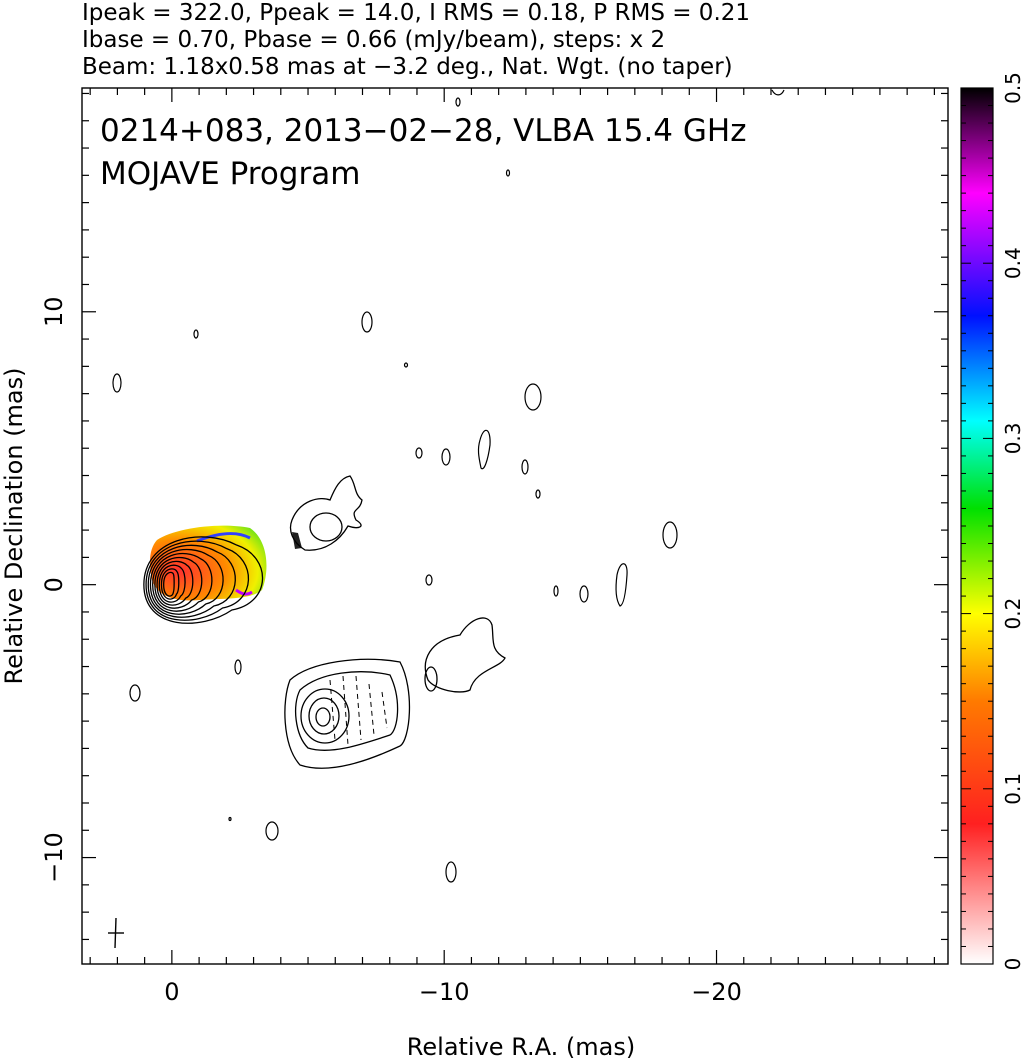  What do you see at coordinates (171, 992) in the screenshot?
I see `x-tick-label: 0` at bounding box center [171, 992].